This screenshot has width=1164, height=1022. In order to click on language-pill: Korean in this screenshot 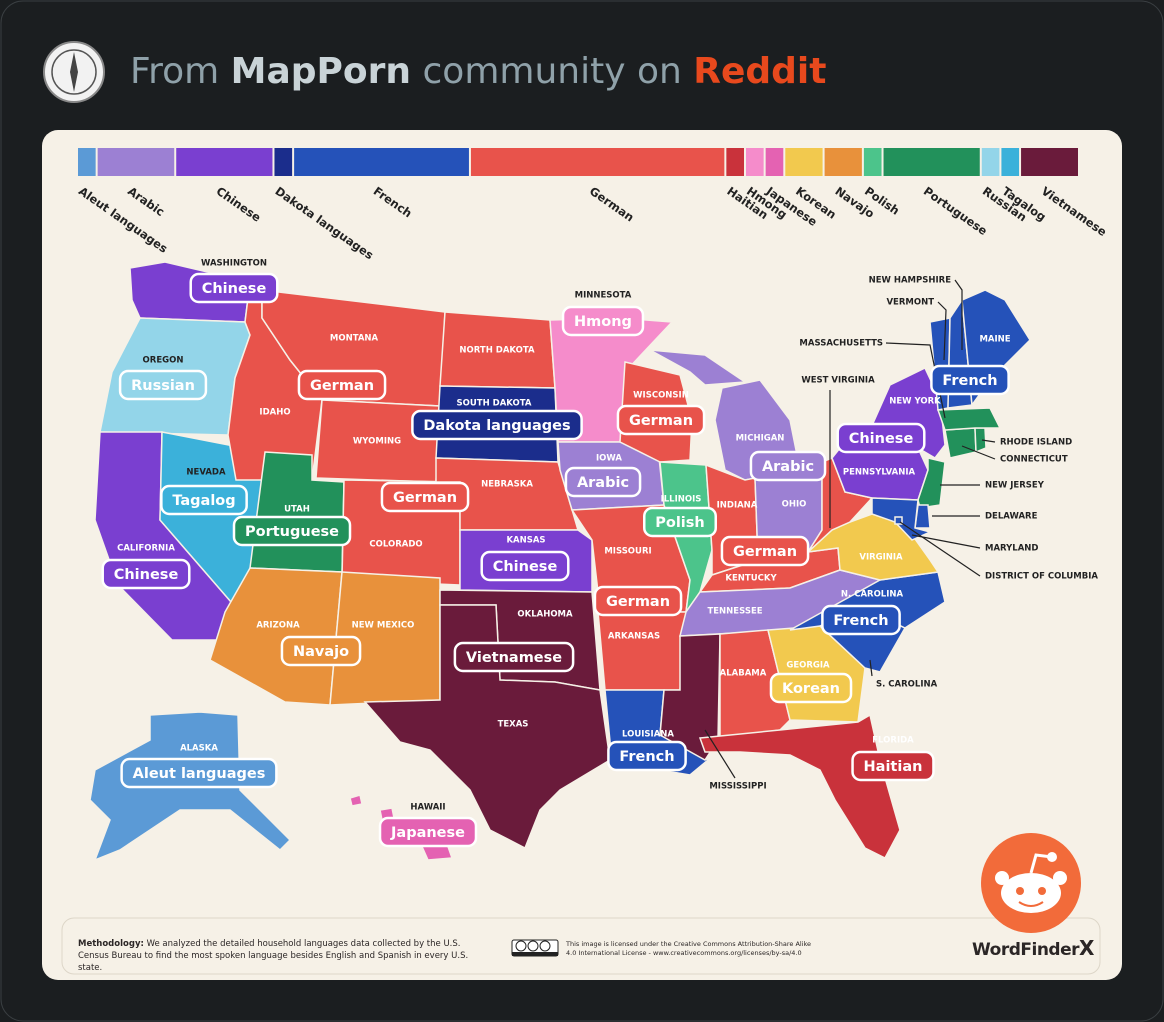, I will do `click(811, 688)`.